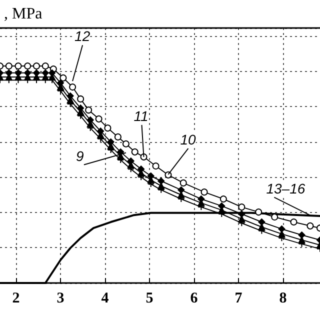 The height and width of the screenshot is (320, 320). I want to click on annotation: 11, so click(141, 116).